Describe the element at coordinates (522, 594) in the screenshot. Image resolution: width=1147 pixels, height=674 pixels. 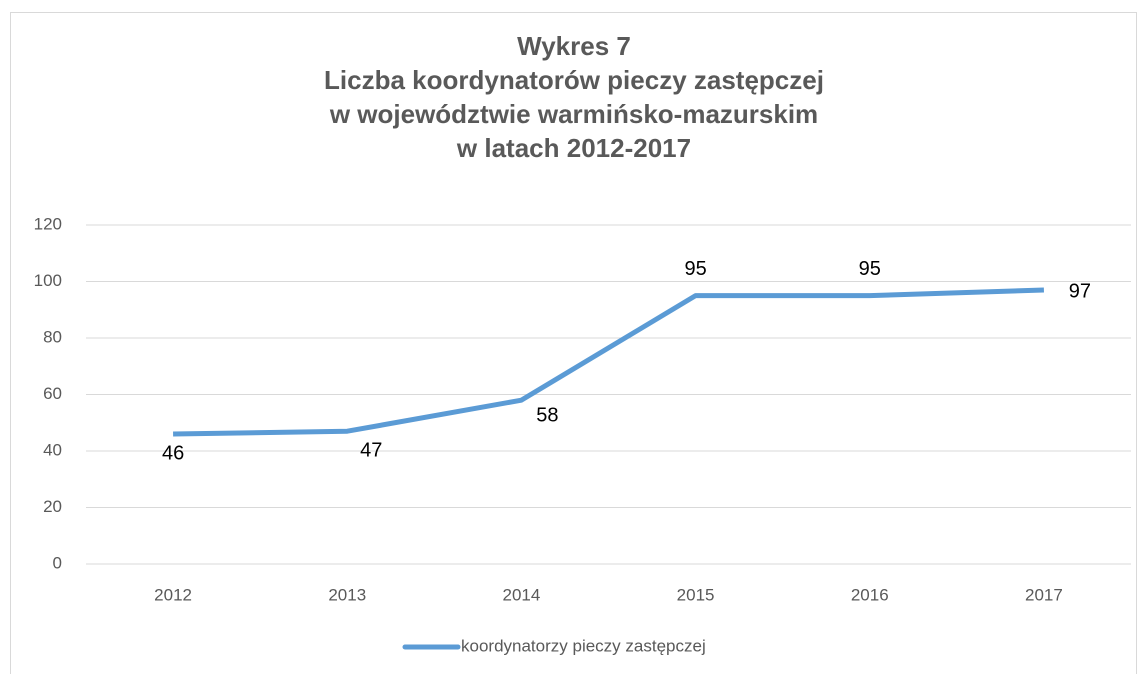
I see `x-tick-label: 2014` at that location.